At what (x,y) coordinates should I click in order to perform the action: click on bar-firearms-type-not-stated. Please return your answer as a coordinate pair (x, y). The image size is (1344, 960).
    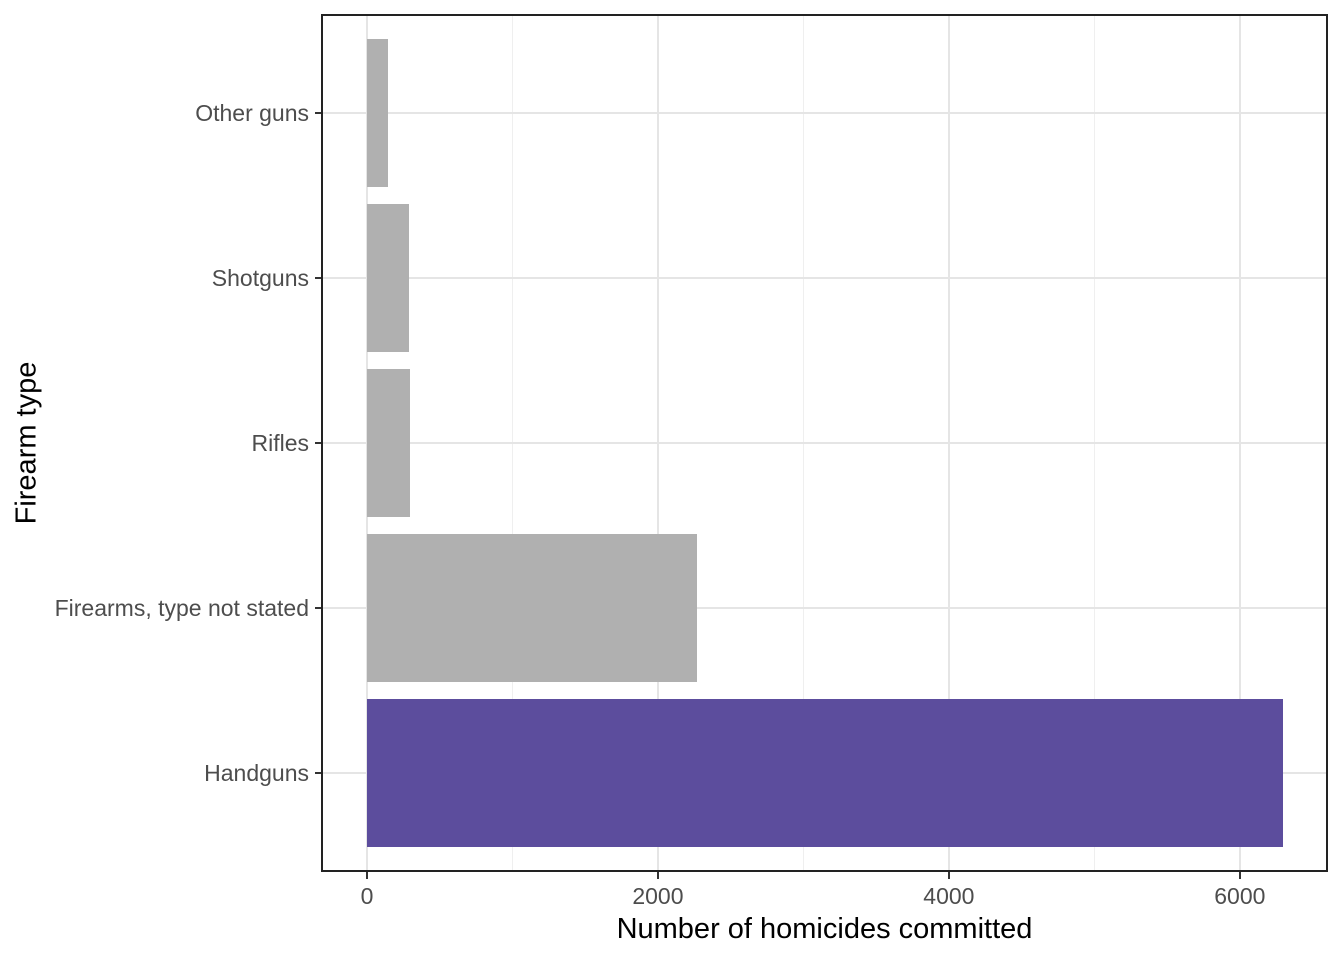
    Looking at the image, I should click on (532, 608).